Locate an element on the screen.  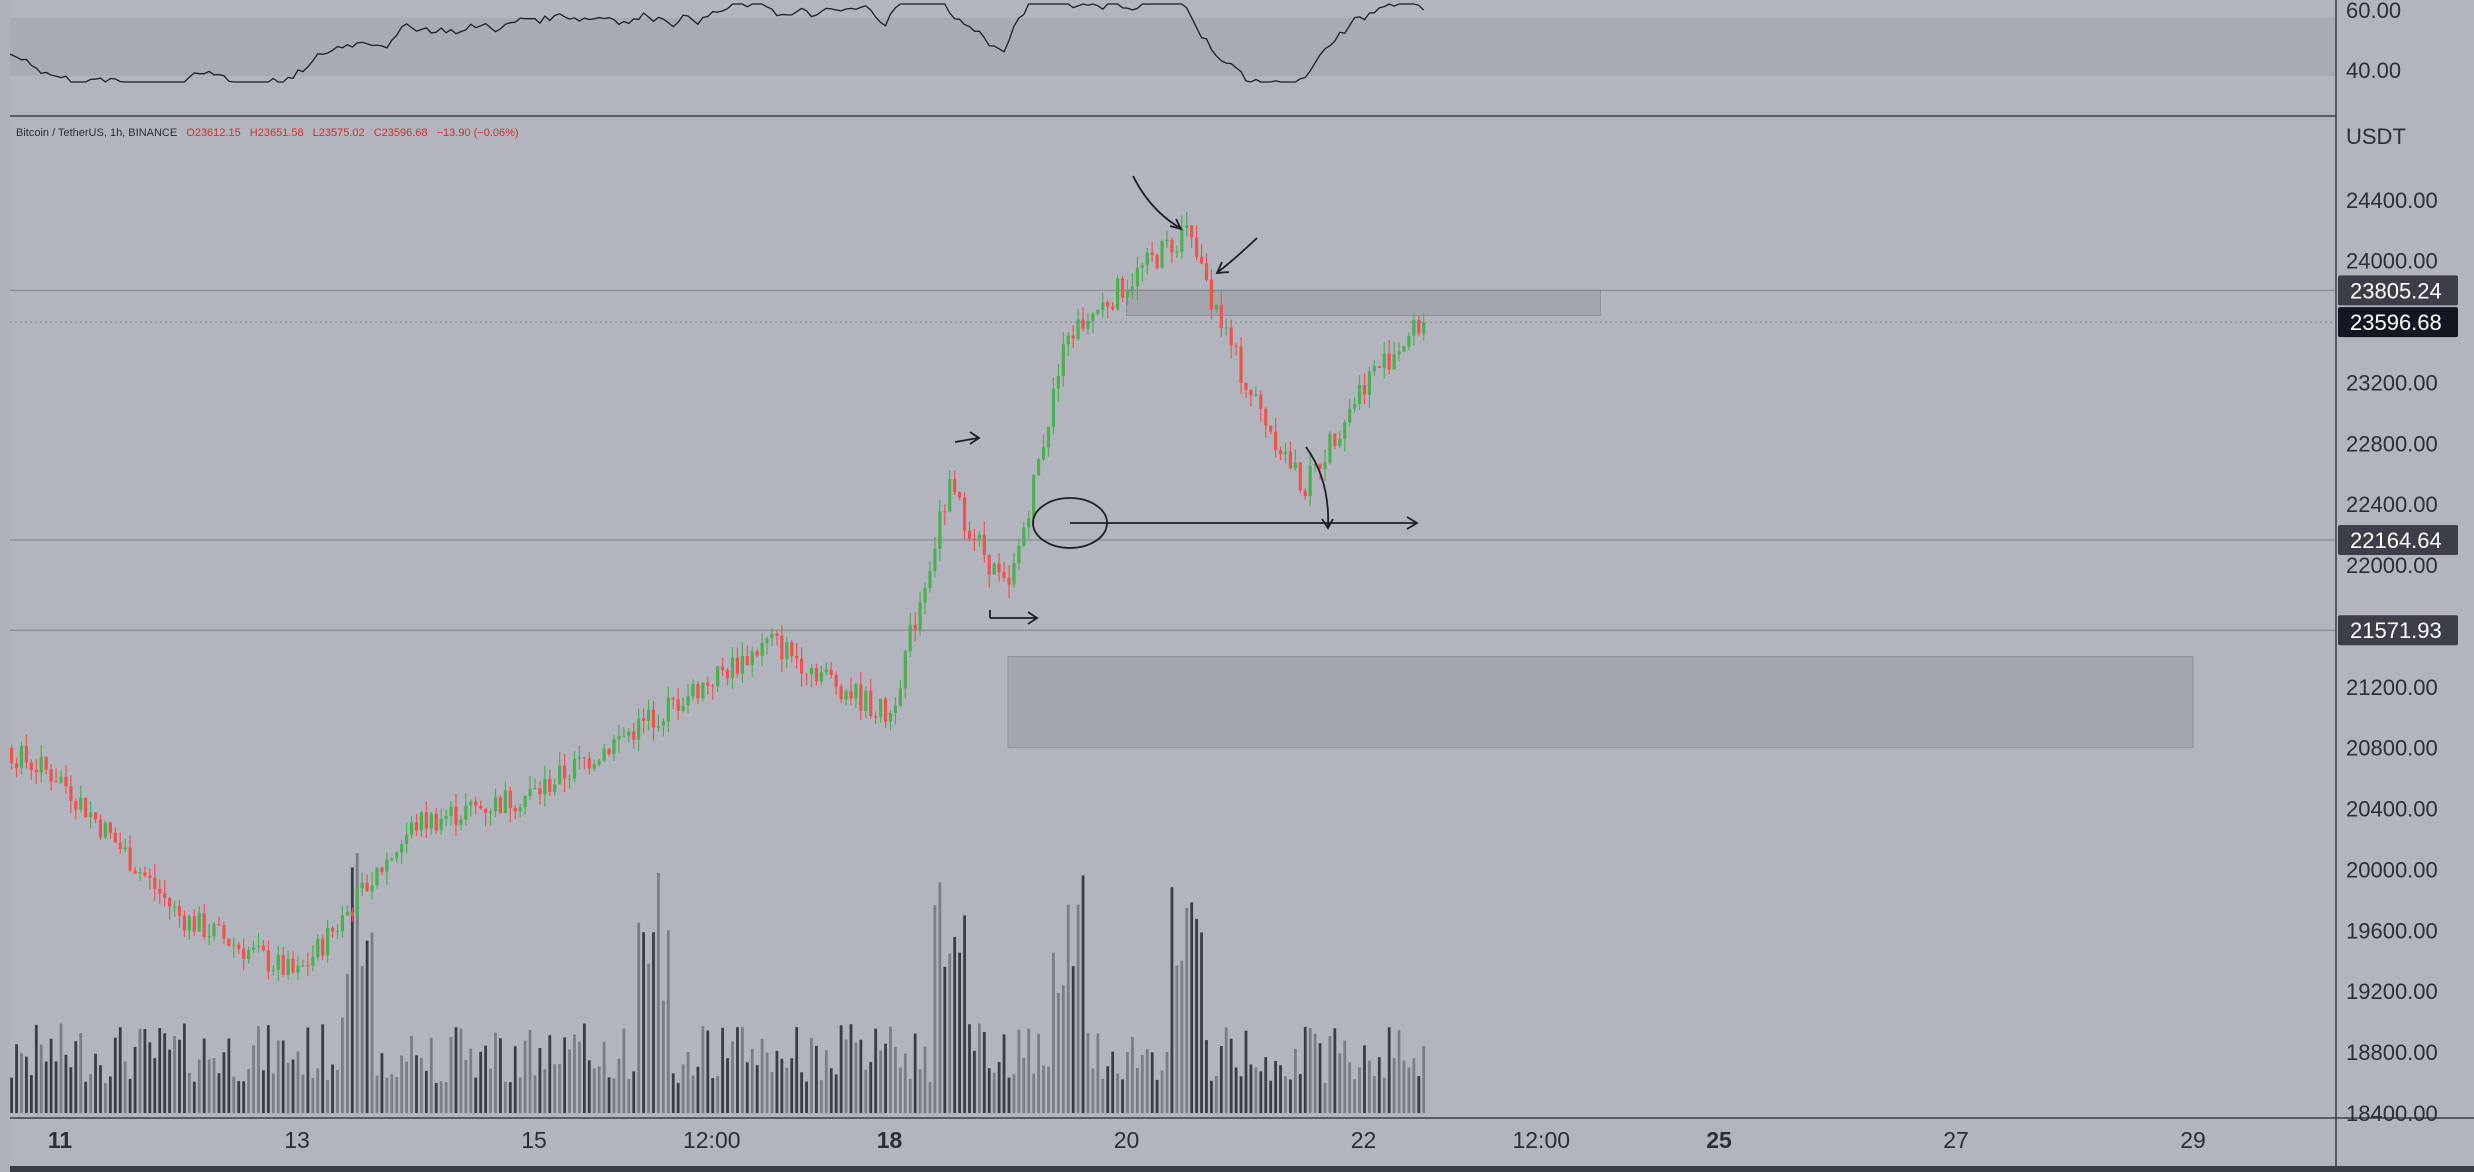
time-tick-label: 29 is located at coordinates (2193, 1140).